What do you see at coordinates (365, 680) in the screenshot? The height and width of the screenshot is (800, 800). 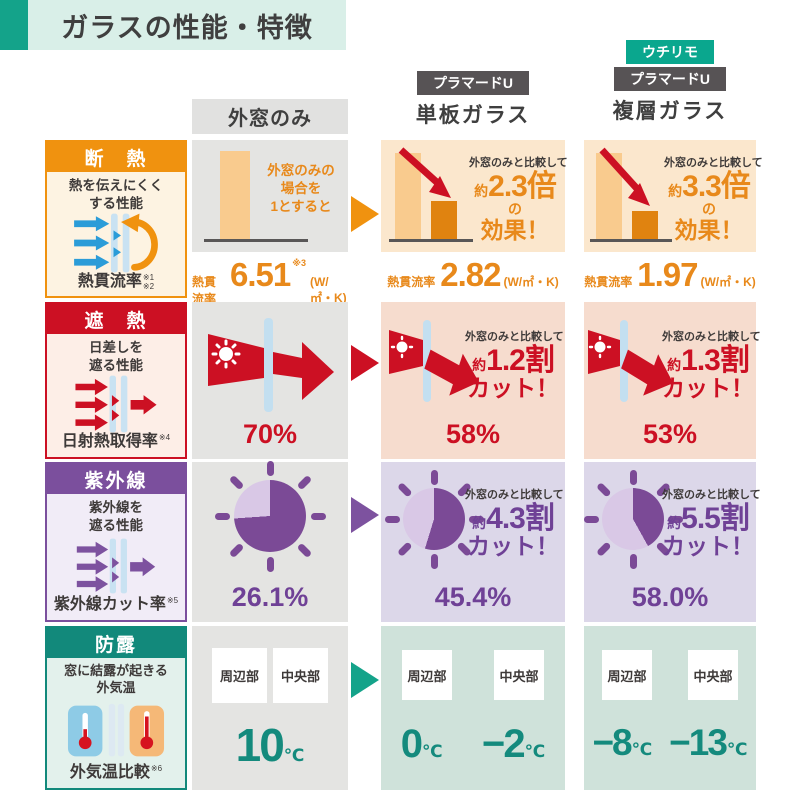 I see `arrow-right-condensation` at bounding box center [365, 680].